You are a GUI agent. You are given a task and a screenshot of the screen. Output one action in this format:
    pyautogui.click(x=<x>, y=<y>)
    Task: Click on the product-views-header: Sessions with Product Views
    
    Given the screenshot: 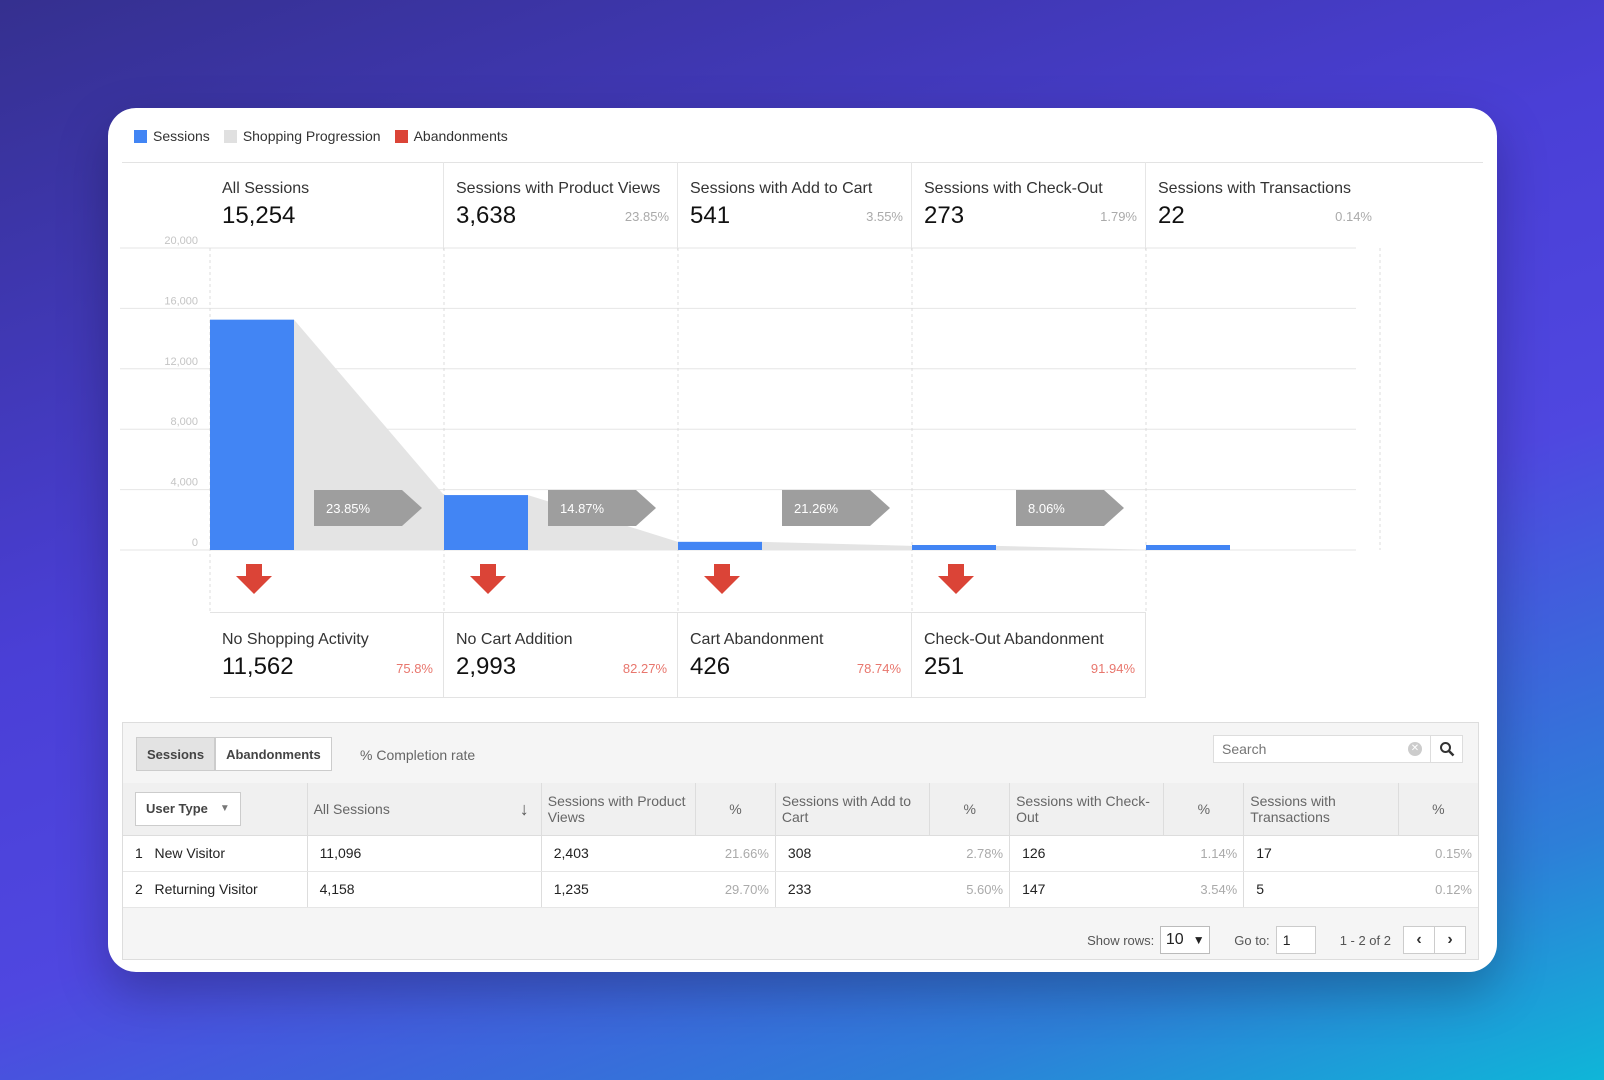 What is the action you would take?
    pyautogui.click(x=618, y=809)
    